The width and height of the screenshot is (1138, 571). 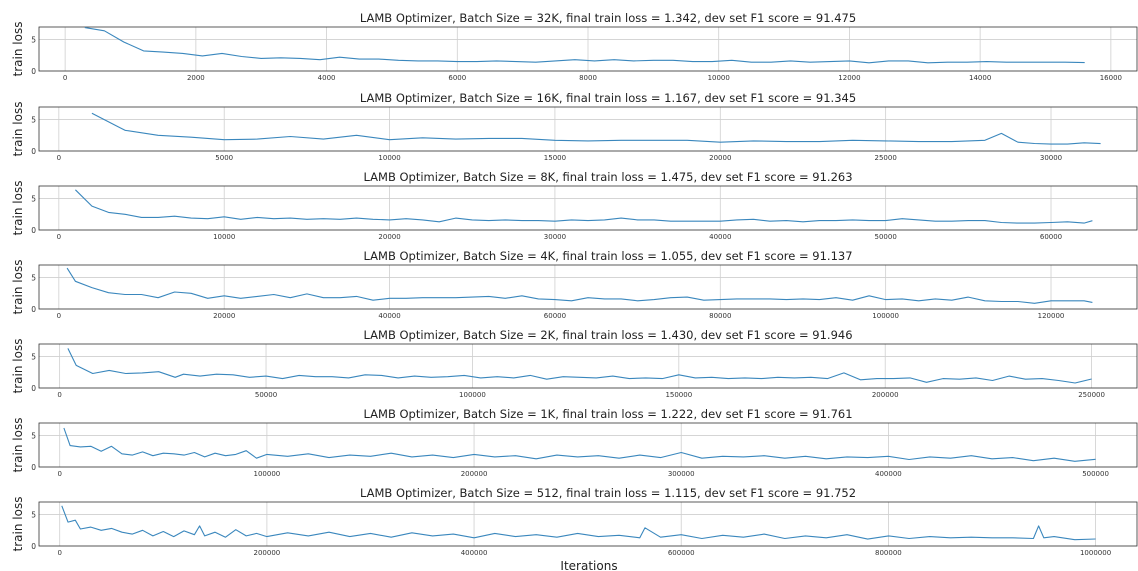 What do you see at coordinates (457, 78) in the screenshot?
I see `x-tick-label: 6000` at bounding box center [457, 78].